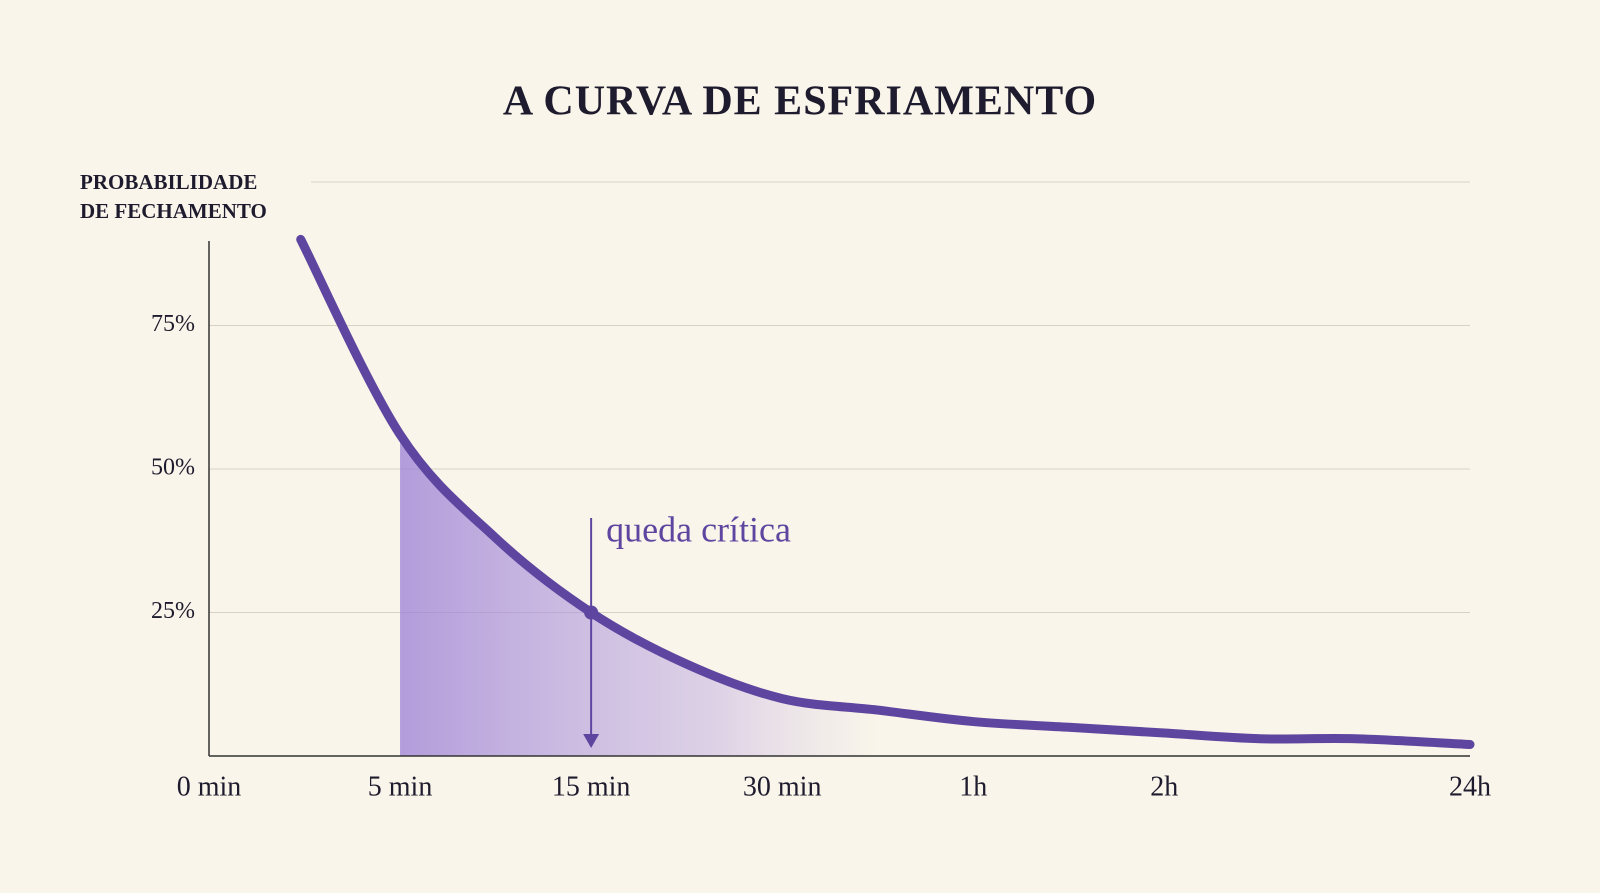  I want to click on y-tick-label: 75%, so click(173, 324).